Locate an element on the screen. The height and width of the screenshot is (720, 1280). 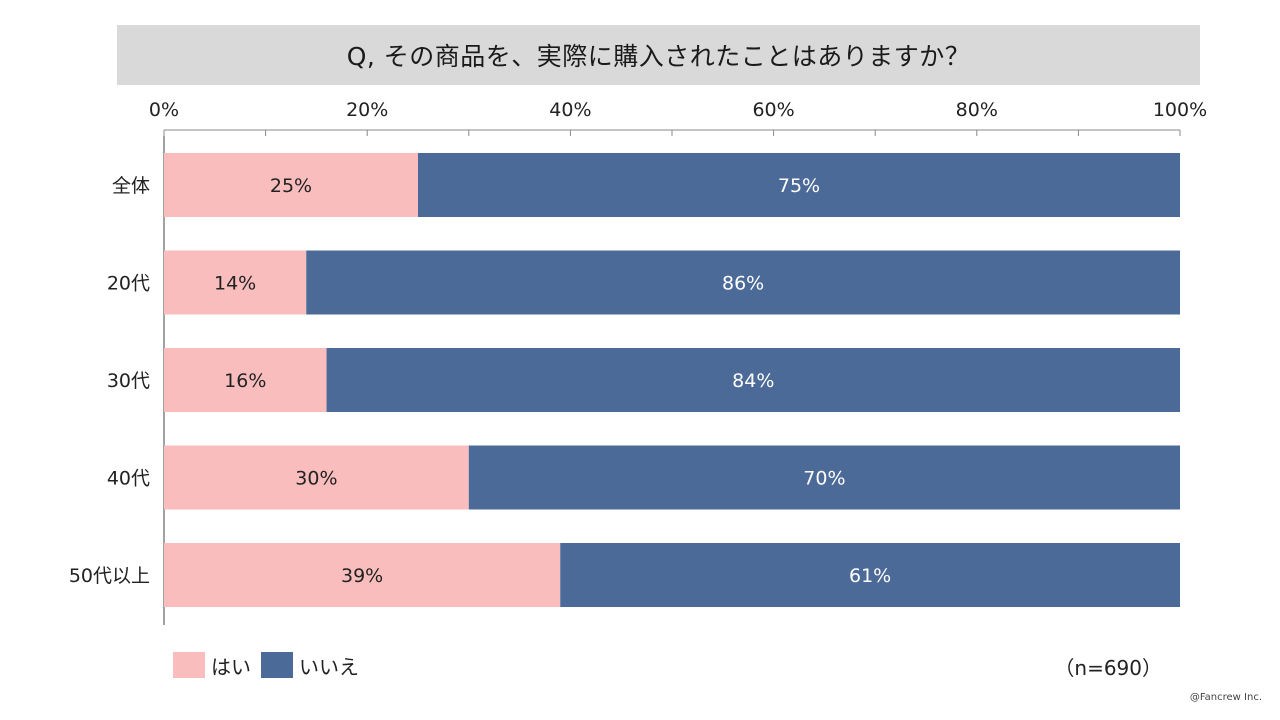
data-label: 84% is located at coordinates (753, 381).